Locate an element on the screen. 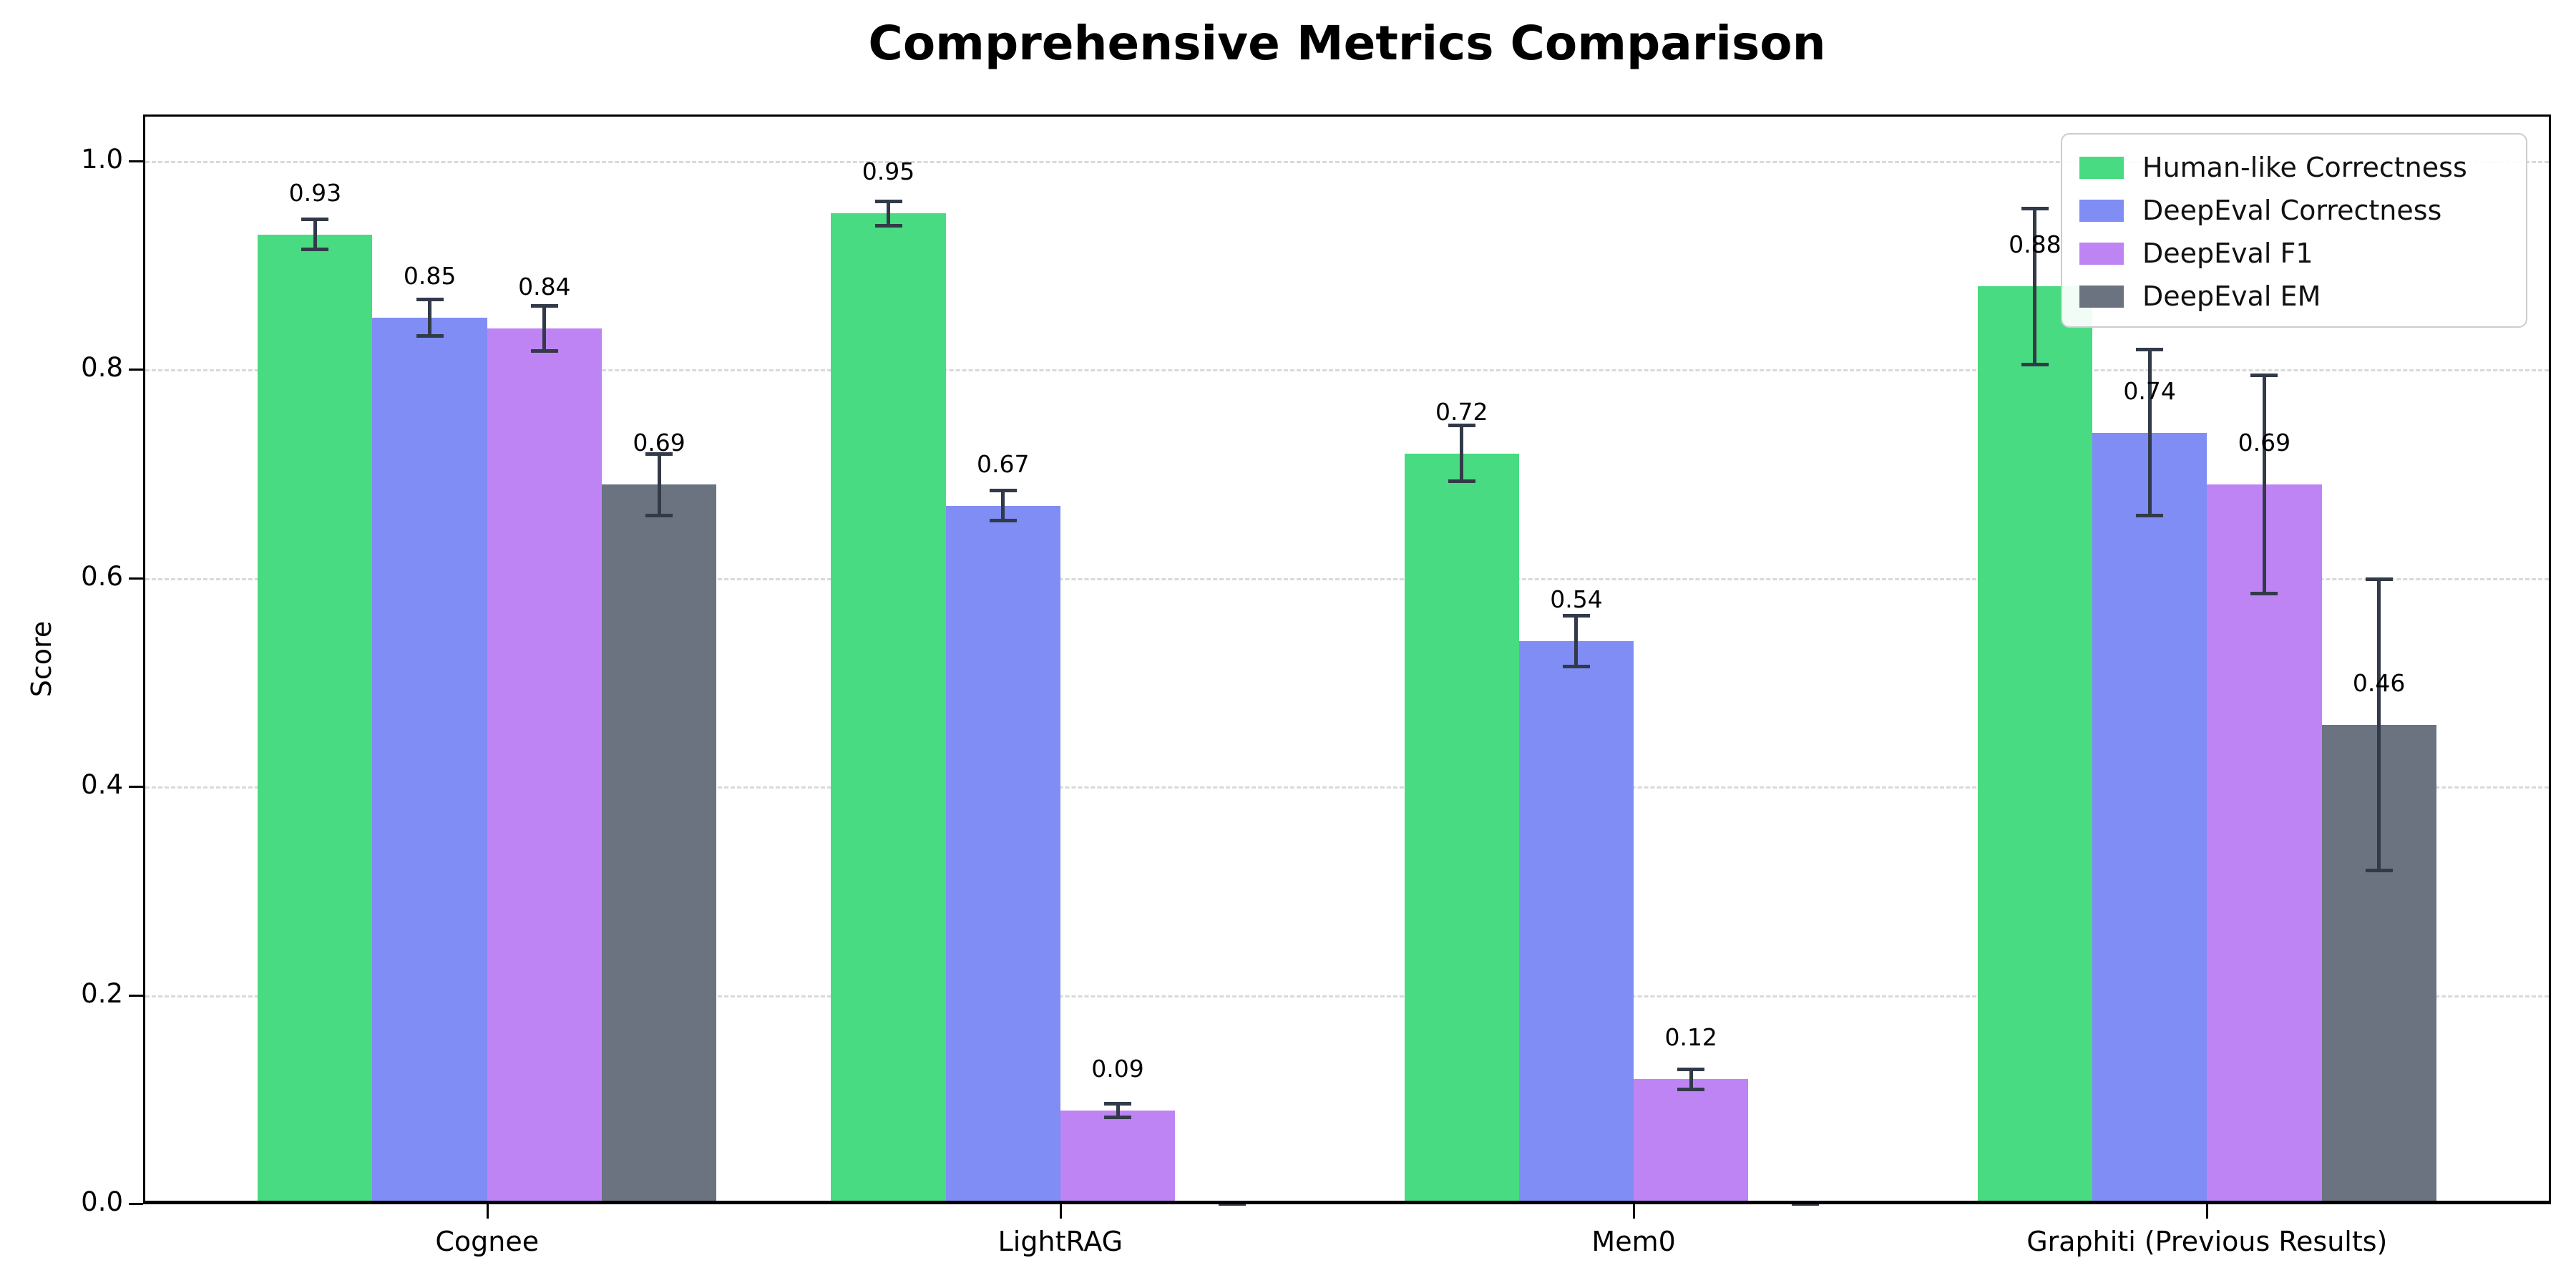 The width and height of the screenshot is (2576, 1288). bar-value-label: 0.85 is located at coordinates (430, 276).